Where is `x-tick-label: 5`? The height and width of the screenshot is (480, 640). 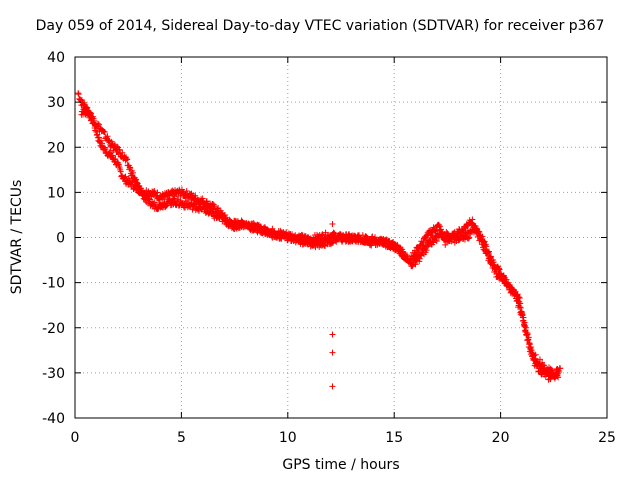 x-tick-label: 5 is located at coordinates (181, 438).